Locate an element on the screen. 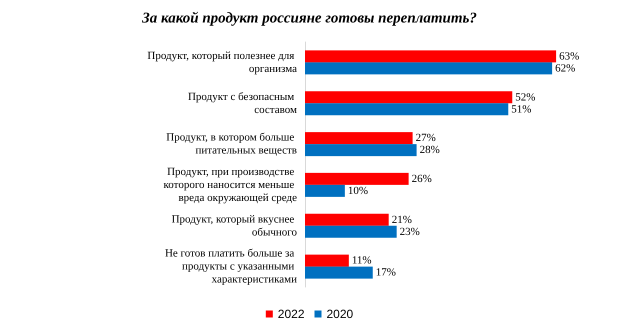 The height and width of the screenshot is (329, 619). data-label: 27% is located at coordinates (426, 138).